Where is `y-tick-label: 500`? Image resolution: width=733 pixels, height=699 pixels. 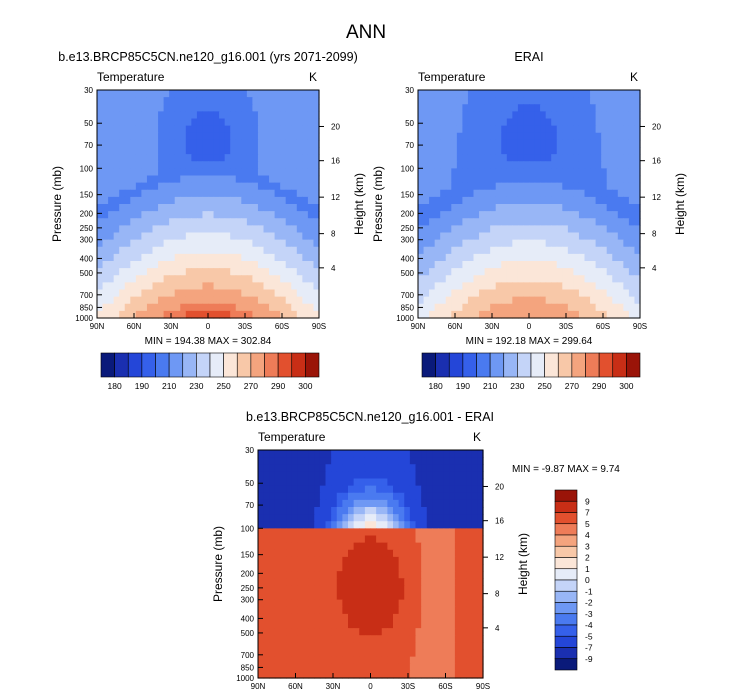 y-tick-label: 500 is located at coordinates (248, 633).